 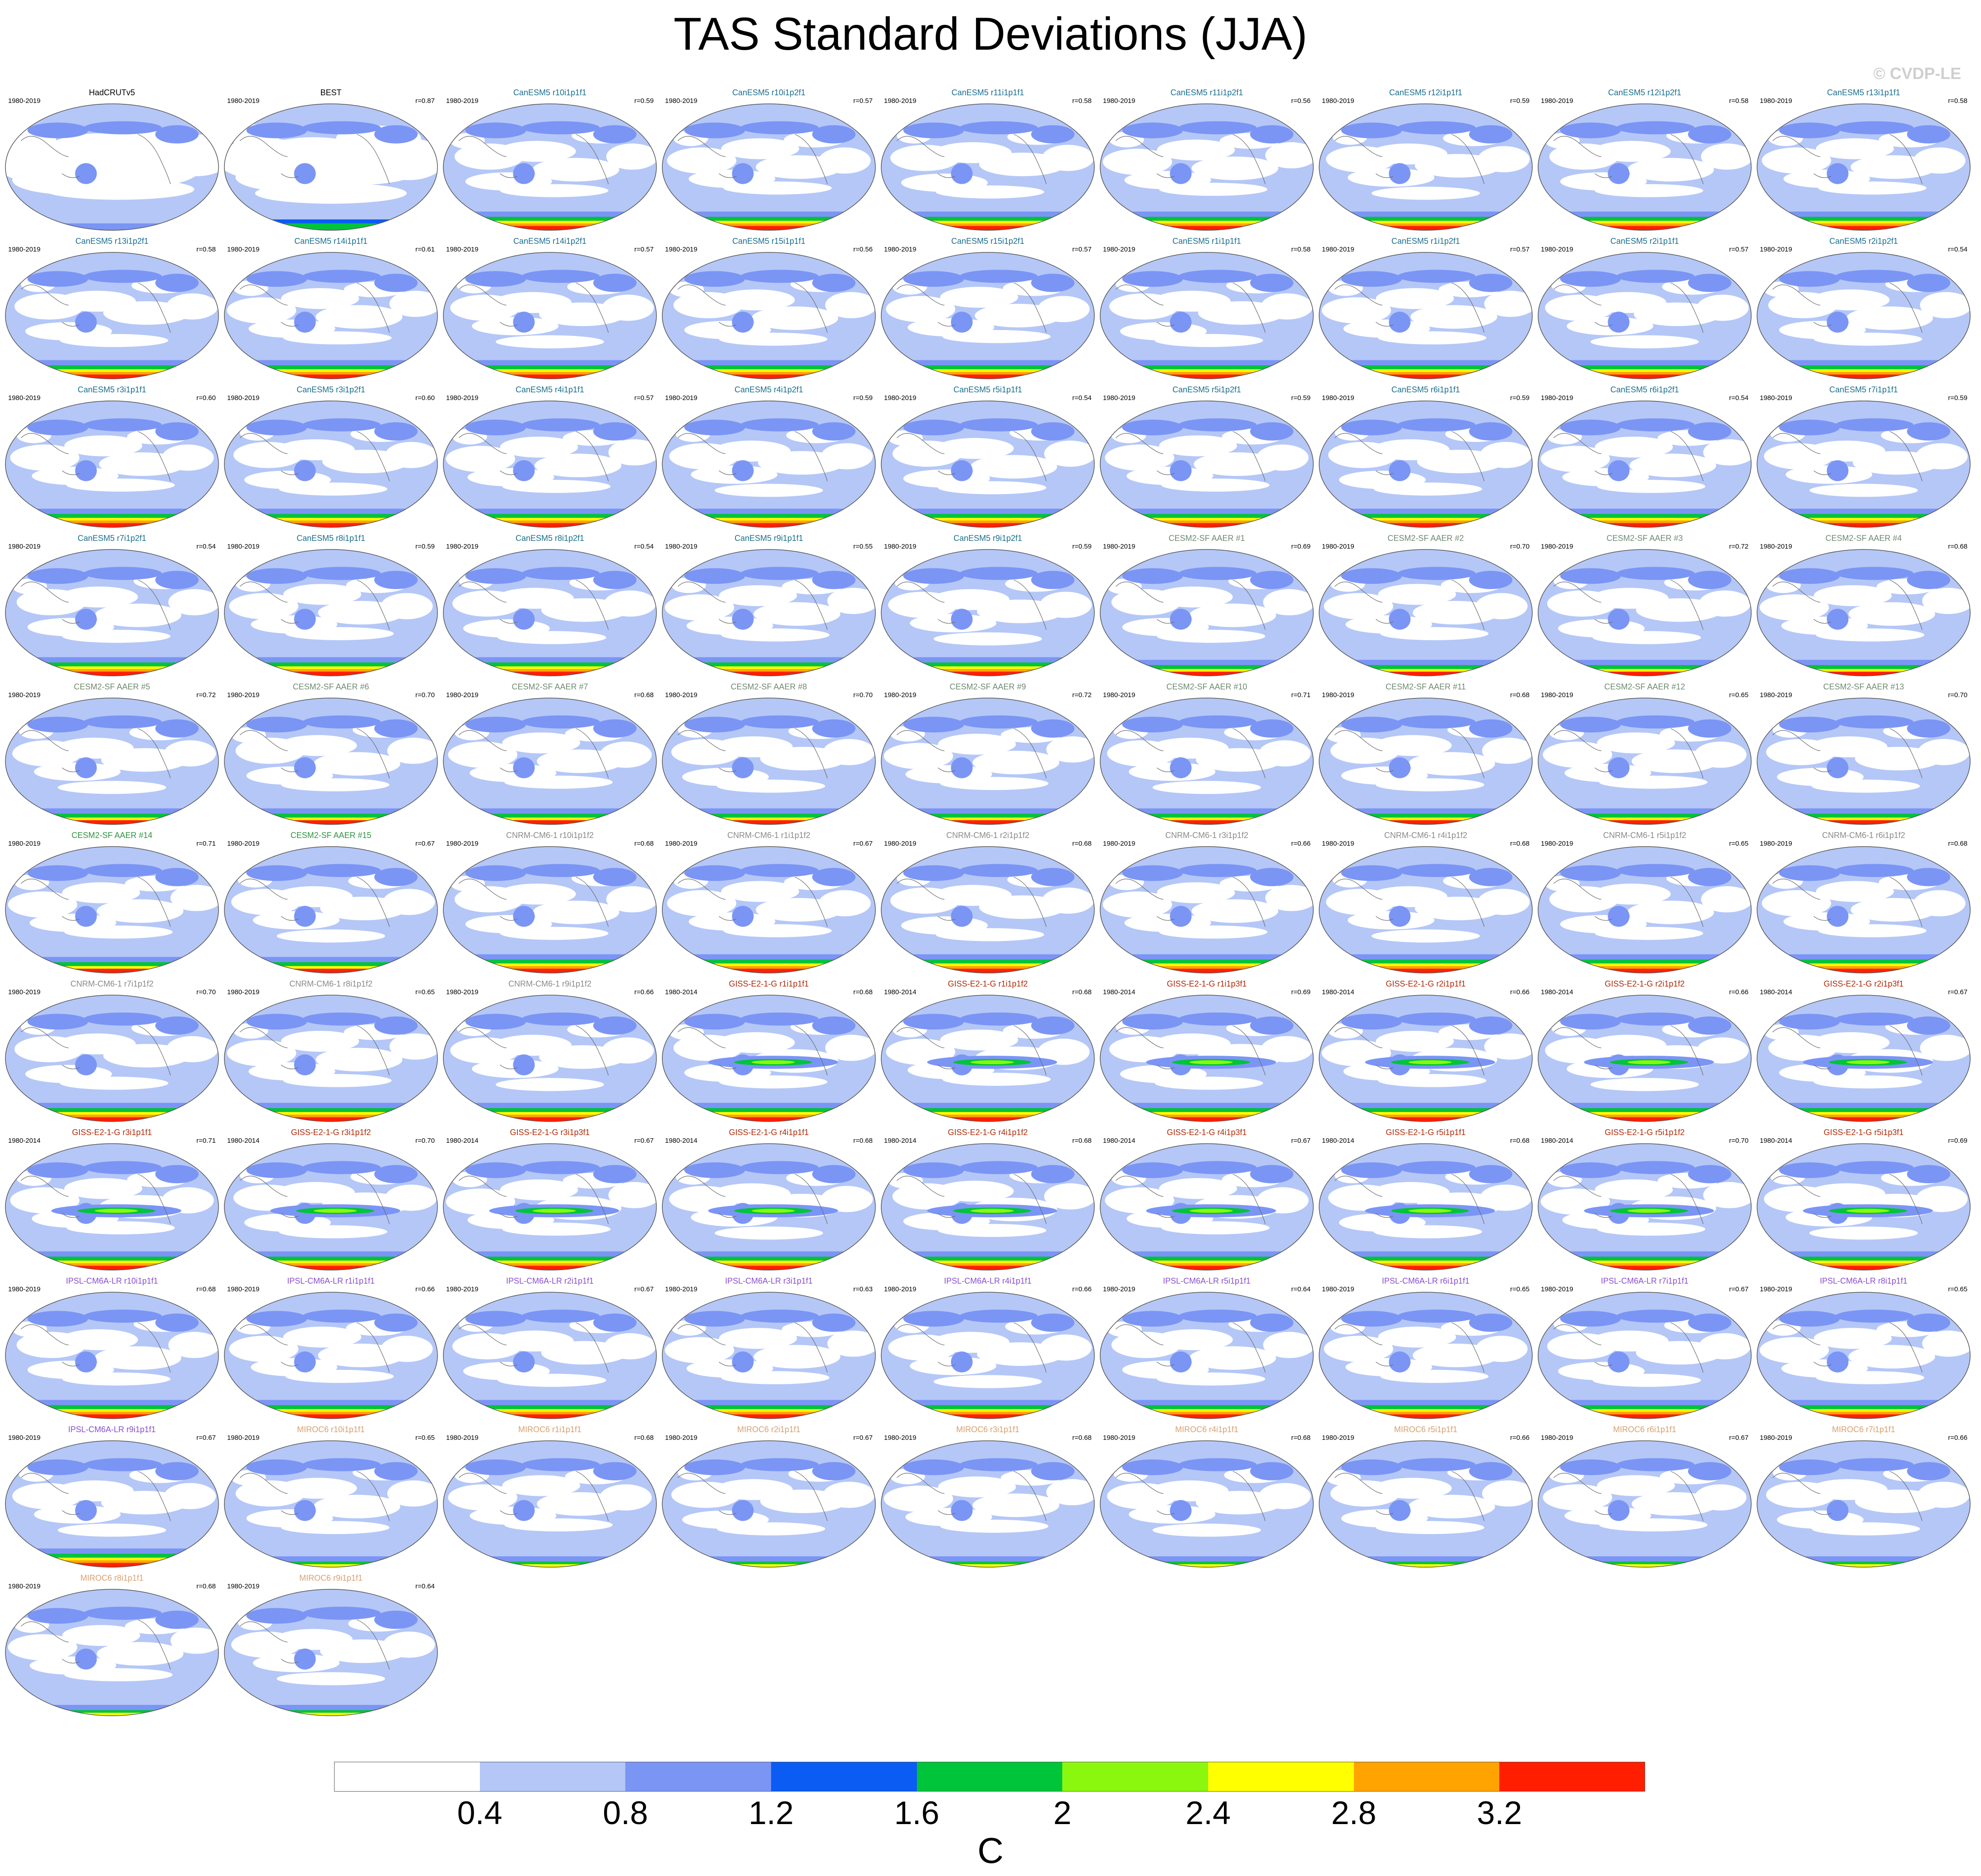 I want to click on panel-57: GISS-E2-1-G r1i1p1f1 1980-2014 r=0.68, so click(x=768, y=1052).